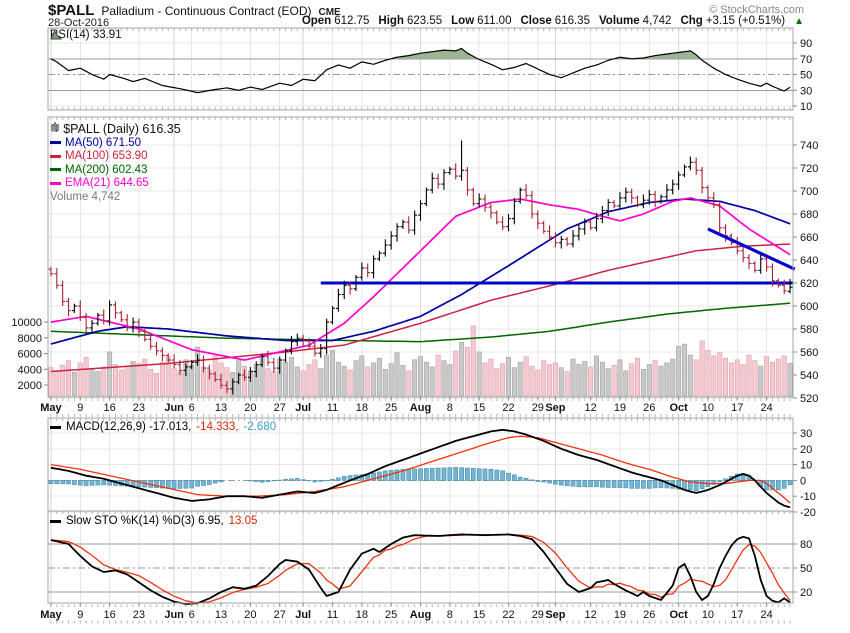 The image size is (850, 633). I want to click on rsi-indicator-icon, so click(56, 34).